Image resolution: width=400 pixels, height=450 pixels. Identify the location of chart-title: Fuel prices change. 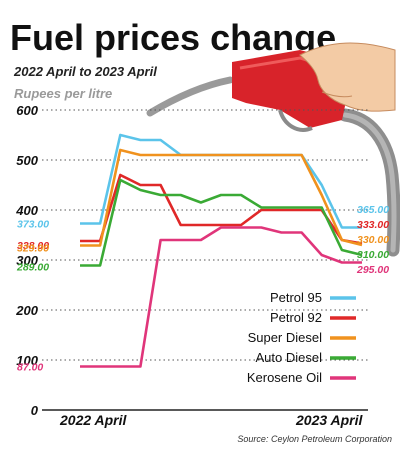
(173, 37).